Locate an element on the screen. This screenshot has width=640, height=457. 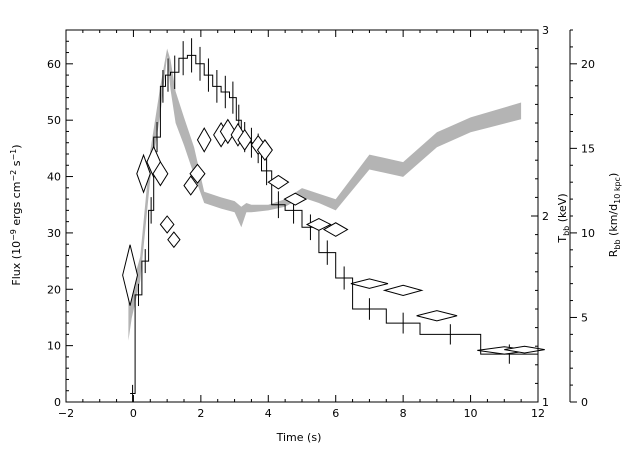
x-tick-label: −2 is located at coordinates (66, 413).